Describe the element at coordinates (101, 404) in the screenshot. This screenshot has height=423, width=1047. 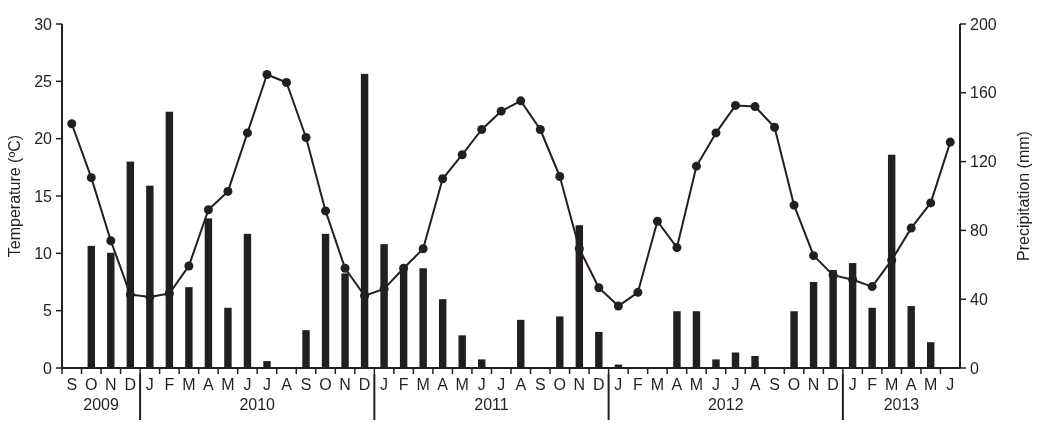
I see `text: 2009` at that location.